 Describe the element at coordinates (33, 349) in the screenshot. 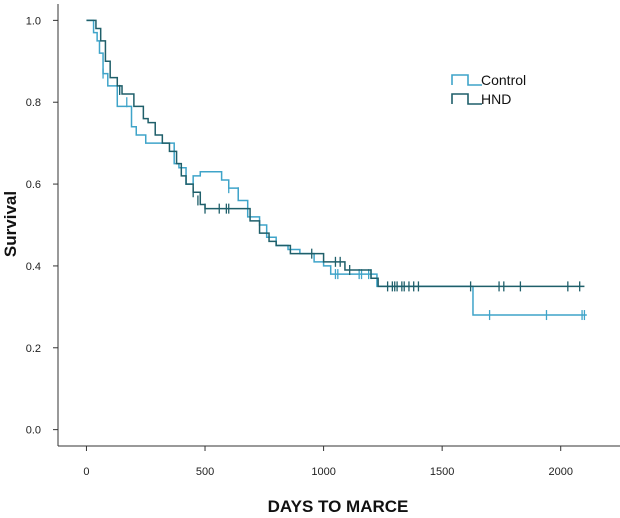

I see `y-tick-label: 0.2` at that location.